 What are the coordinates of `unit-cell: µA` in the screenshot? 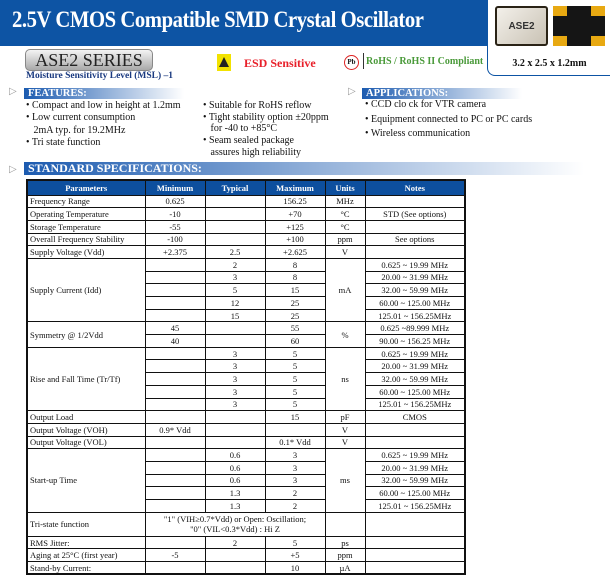 It's located at (345, 568).